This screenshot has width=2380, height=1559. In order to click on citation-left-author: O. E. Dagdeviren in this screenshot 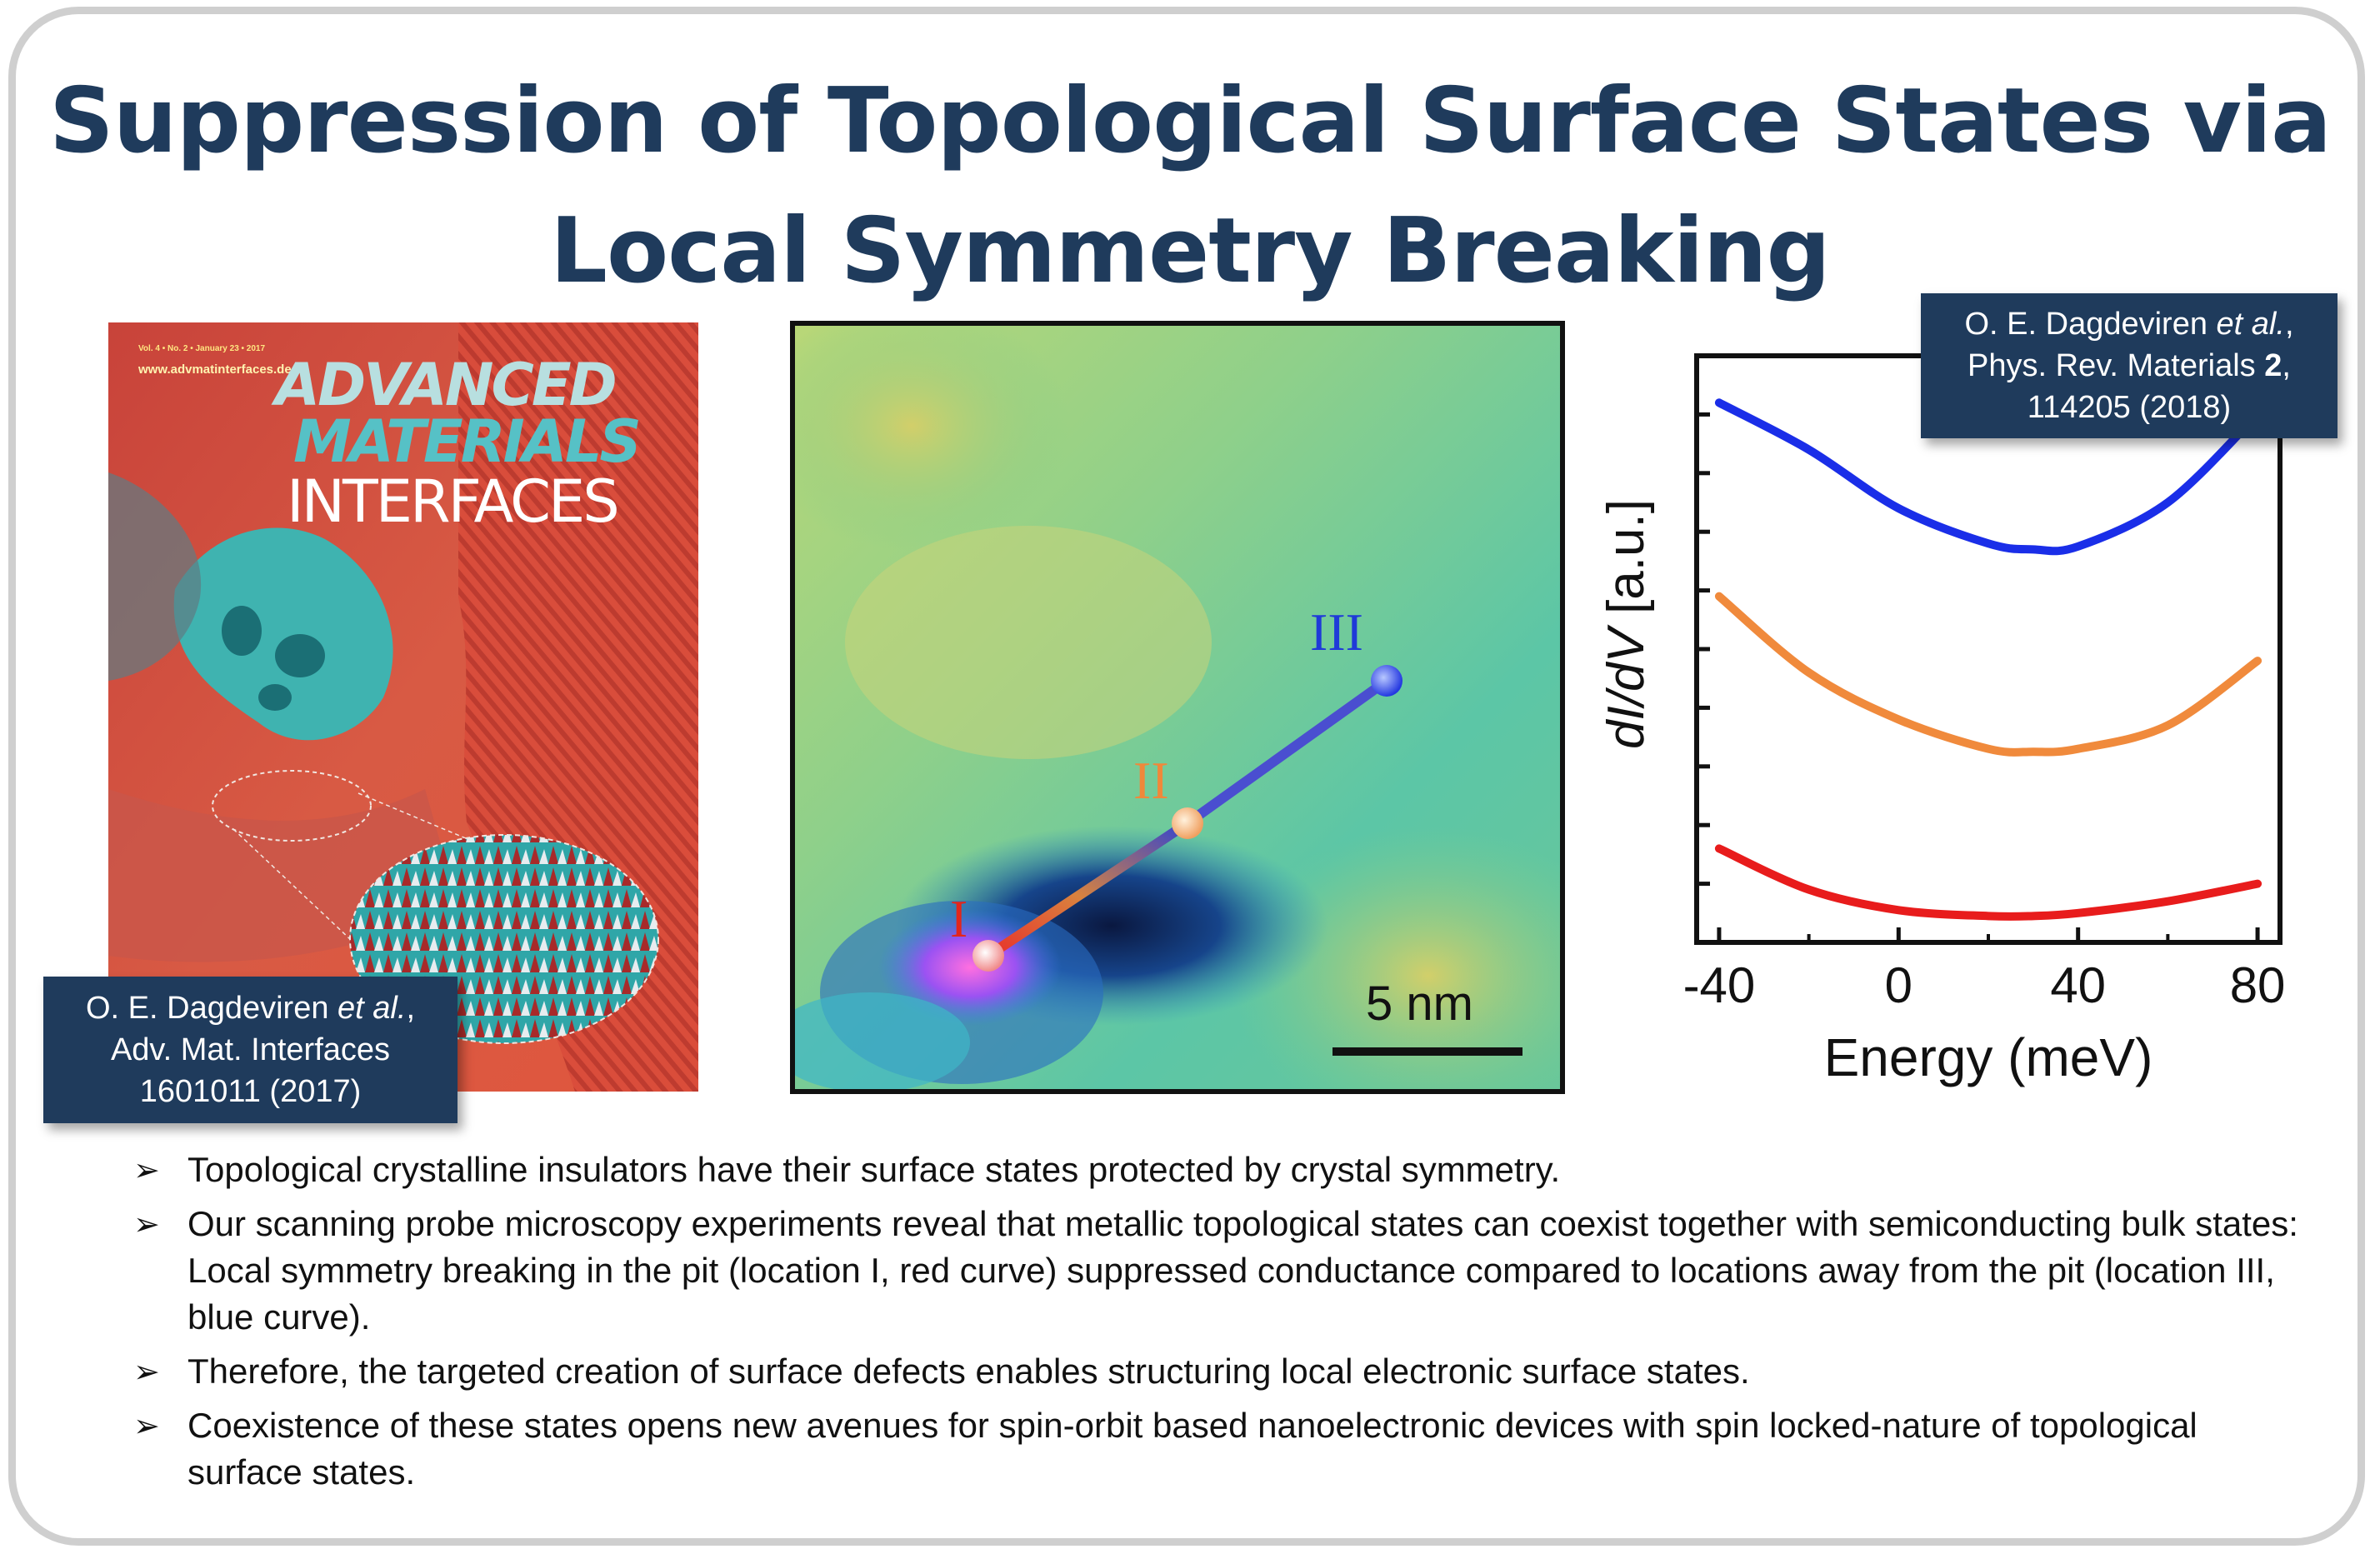, I will do `click(212, 1009)`.